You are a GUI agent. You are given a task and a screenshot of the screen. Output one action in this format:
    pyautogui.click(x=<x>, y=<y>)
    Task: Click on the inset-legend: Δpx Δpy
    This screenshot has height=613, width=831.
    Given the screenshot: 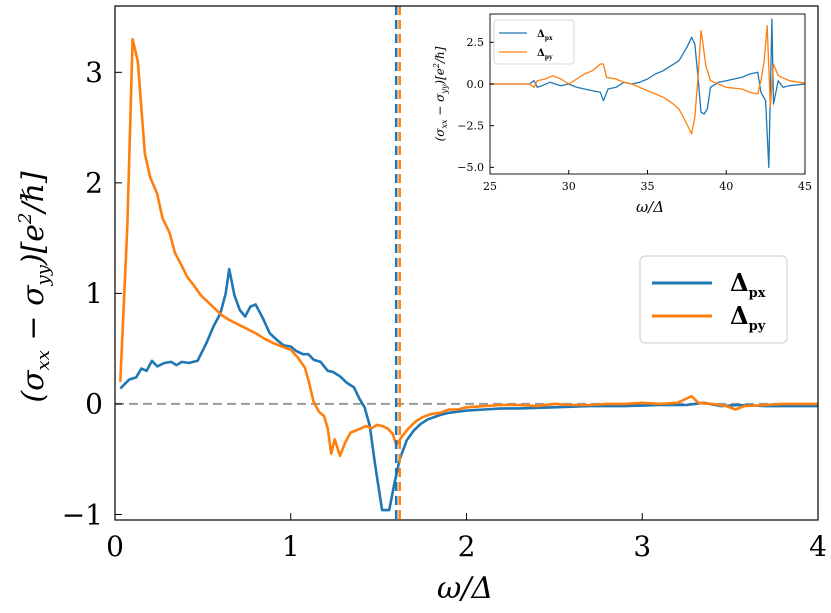 What is the action you would take?
    pyautogui.click(x=534, y=42)
    